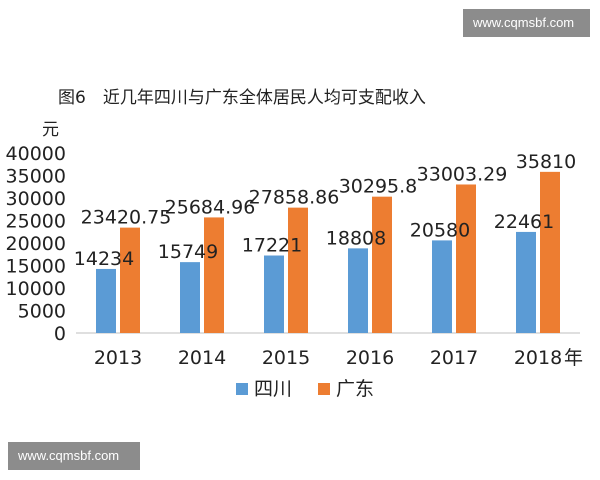  Describe the element at coordinates (36, 244) in the screenshot. I see `y-tick-label: 20000` at that location.